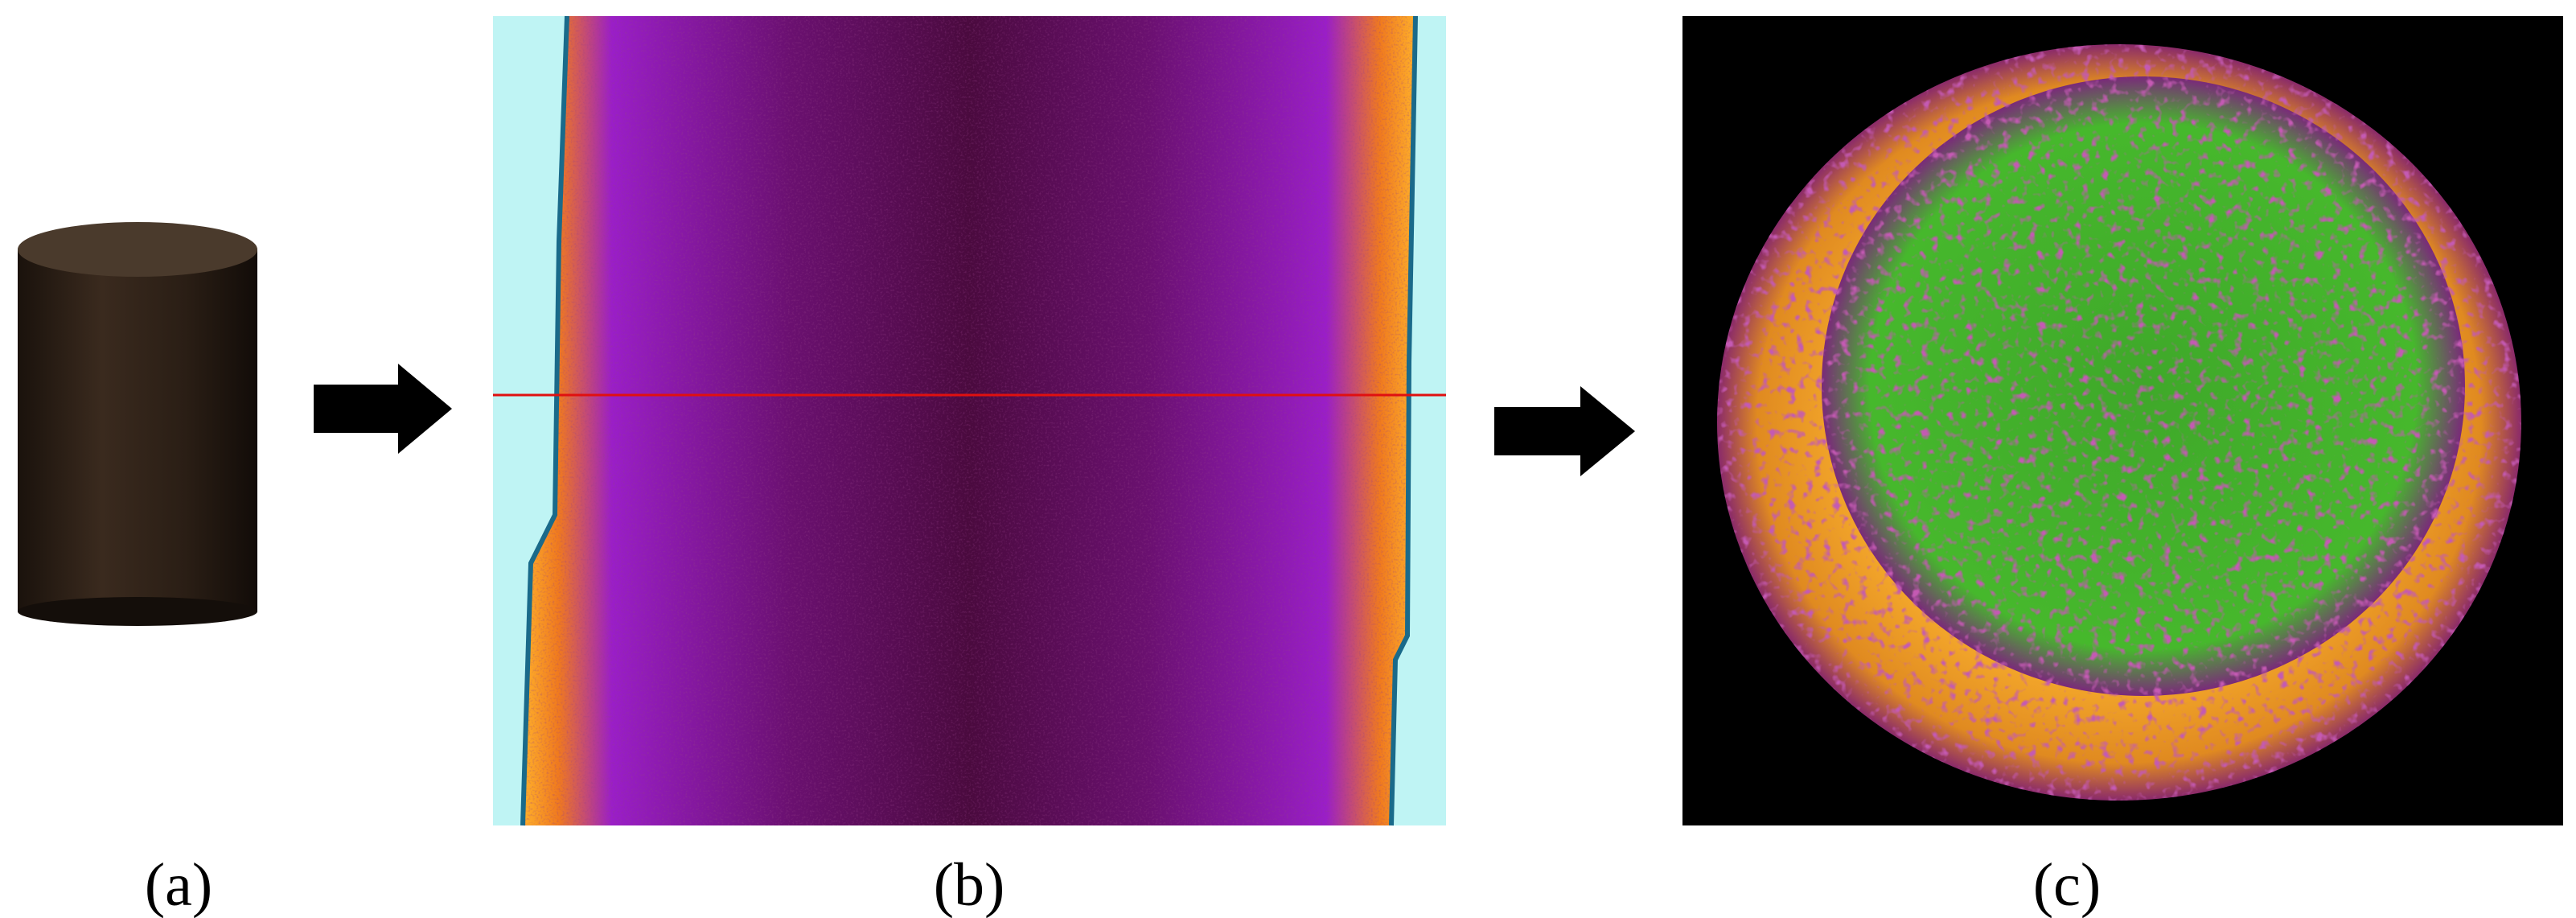  Describe the element at coordinates (178, 884) in the screenshot. I see `panel-label: (a)` at that location.